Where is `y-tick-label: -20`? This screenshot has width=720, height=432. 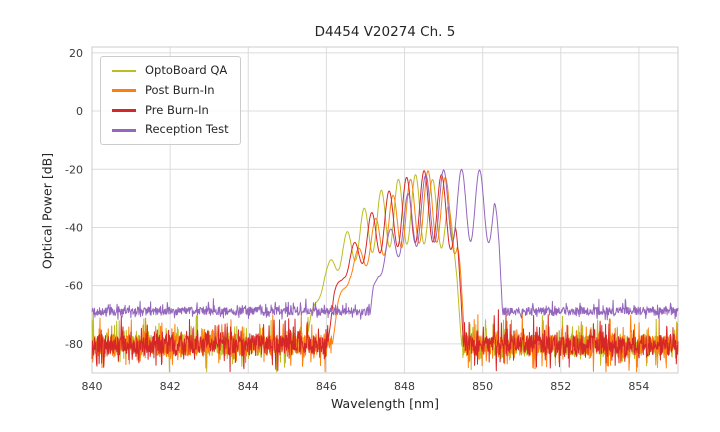 y-tick-label: -20 is located at coordinates (74, 169).